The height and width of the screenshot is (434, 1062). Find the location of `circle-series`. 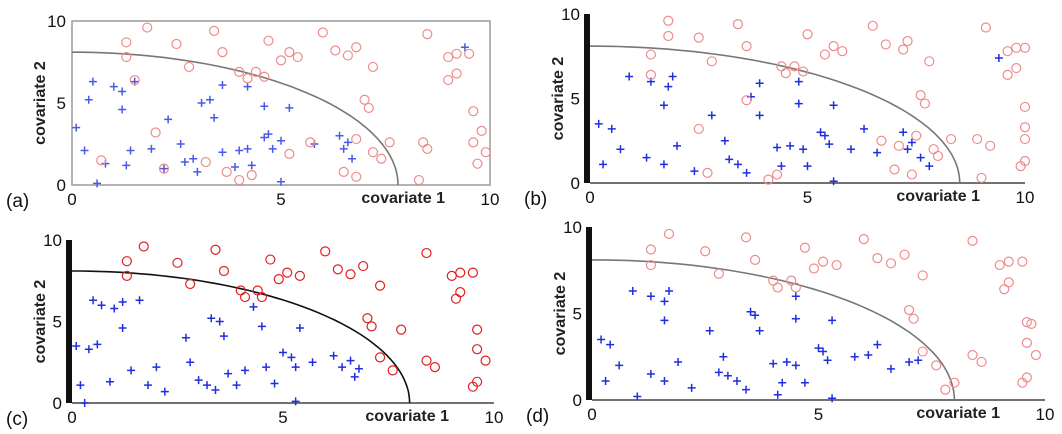

circle-series is located at coordinates (838, 100).